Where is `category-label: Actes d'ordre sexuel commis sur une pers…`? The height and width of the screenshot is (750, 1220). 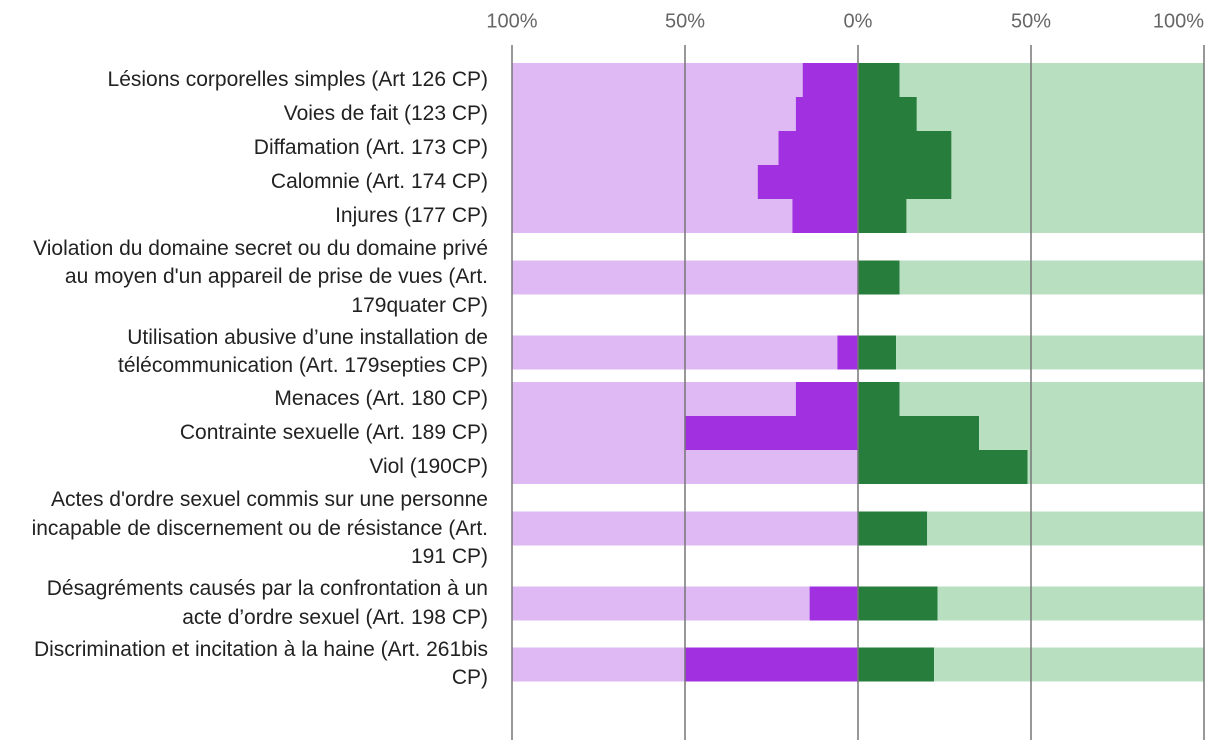
category-label: Actes d'ordre sexuel commis sur une pers… is located at coordinates (259, 528).